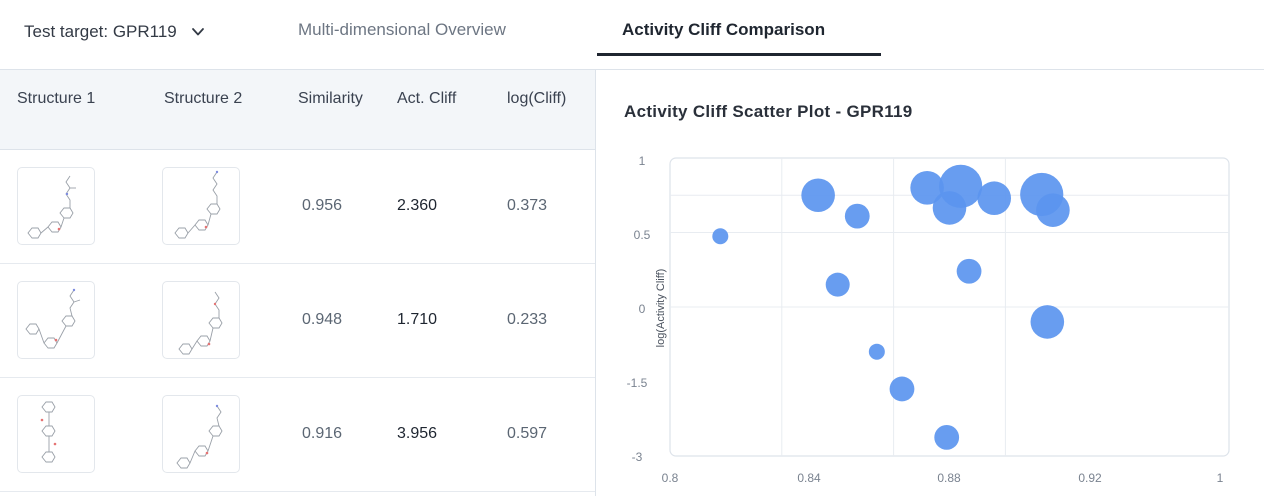 This screenshot has height=496, width=1264. Describe the element at coordinates (642, 309) in the screenshot. I see `y-tick-label: 0` at that location.